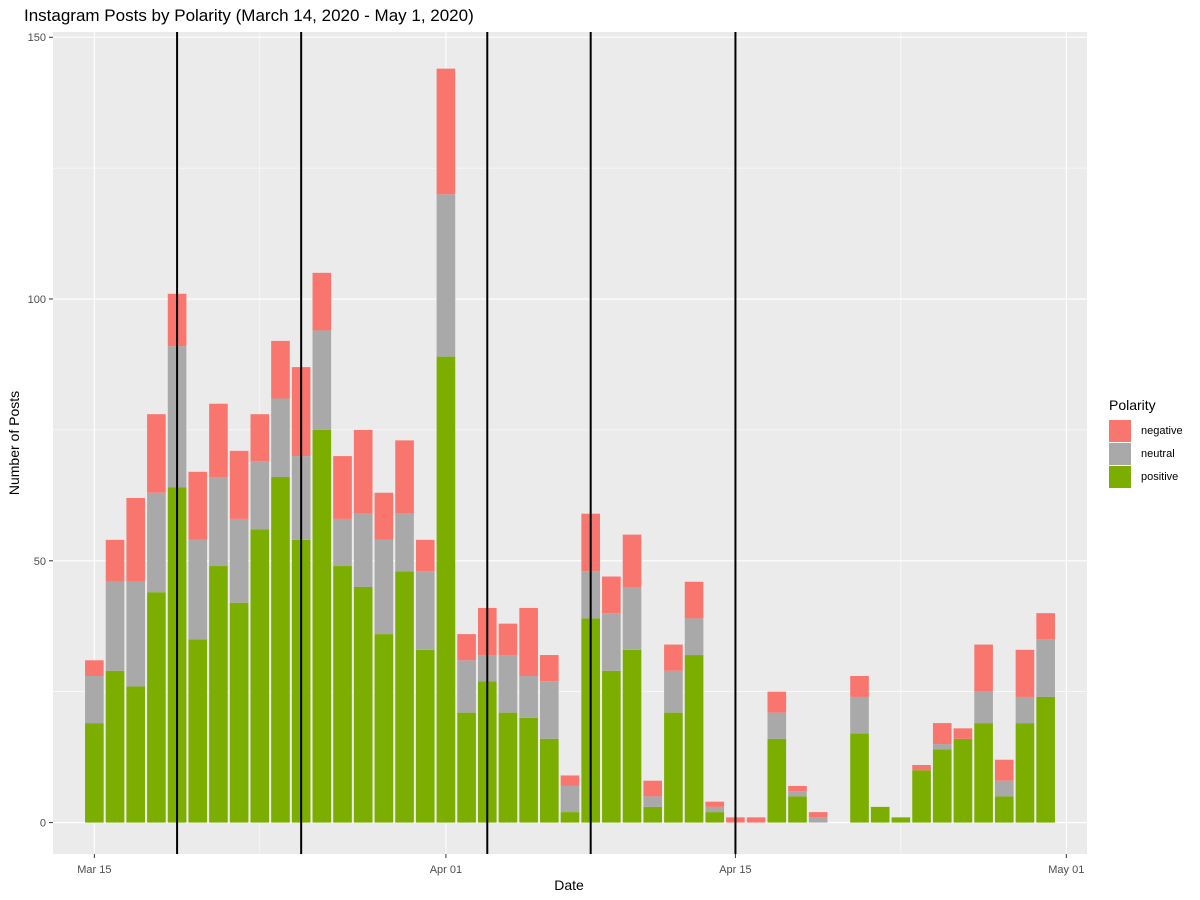 The height and width of the screenshot is (900, 1200). I want to click on legend-label-neutral: neutral, so click(1158, 453).